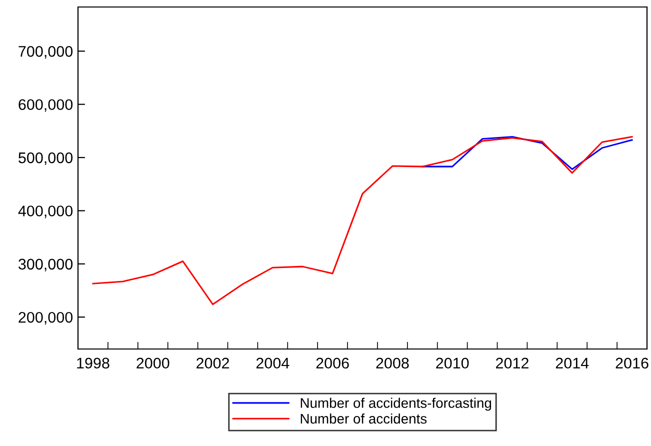 The width and height of the screenshot is (651, 446). Describe the element at coordinates (45, 212) in the screenshot. I see `y-tick-label: 400,000` at that location.